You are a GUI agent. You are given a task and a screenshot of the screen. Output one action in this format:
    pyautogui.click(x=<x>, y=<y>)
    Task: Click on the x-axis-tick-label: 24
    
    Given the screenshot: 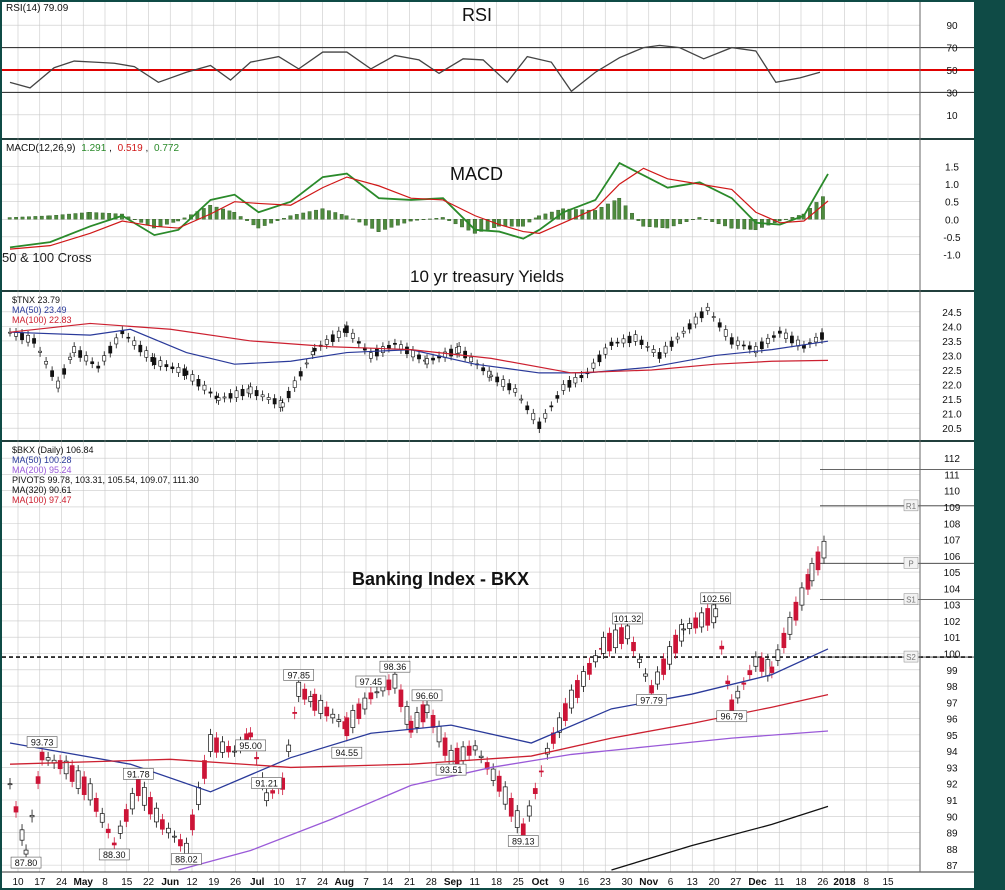 What is the action you would take?
    pyautogui.click(x=323, y=882)
    